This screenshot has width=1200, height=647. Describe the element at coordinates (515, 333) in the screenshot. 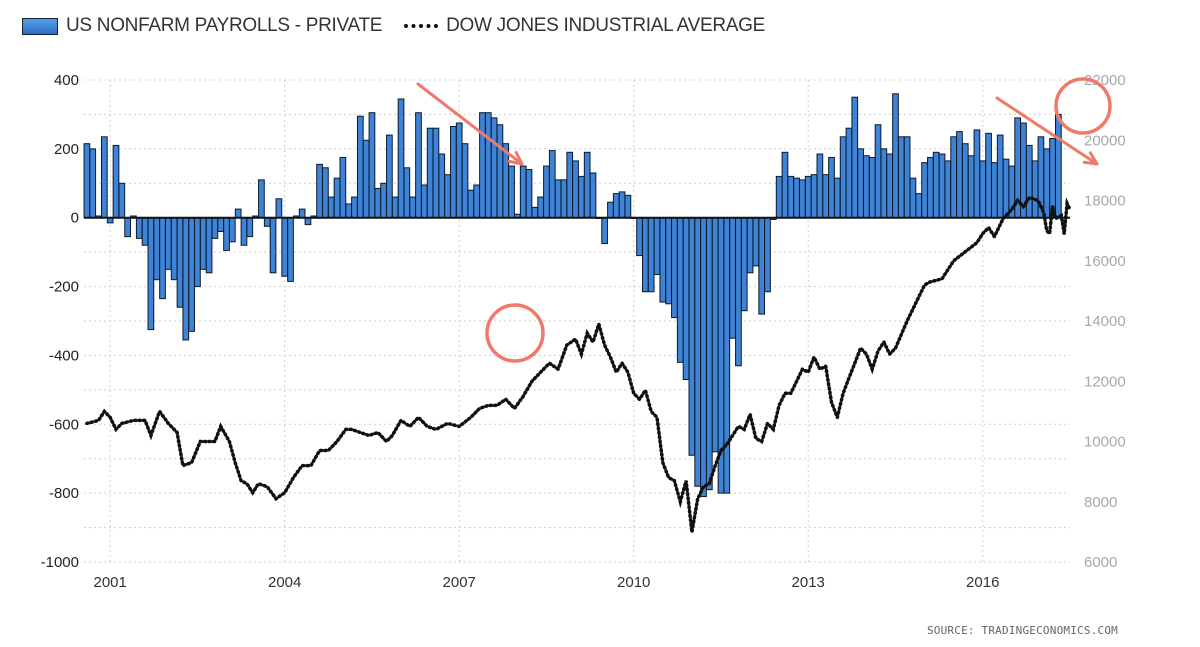

I see `annotation-circle-2007-peak` at that location.